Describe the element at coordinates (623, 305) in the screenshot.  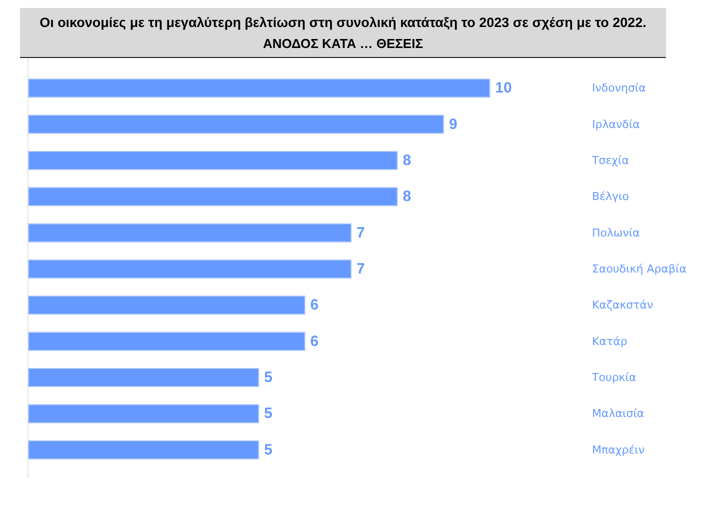
I see `y-tick-label: Καζακστάν` at that location.